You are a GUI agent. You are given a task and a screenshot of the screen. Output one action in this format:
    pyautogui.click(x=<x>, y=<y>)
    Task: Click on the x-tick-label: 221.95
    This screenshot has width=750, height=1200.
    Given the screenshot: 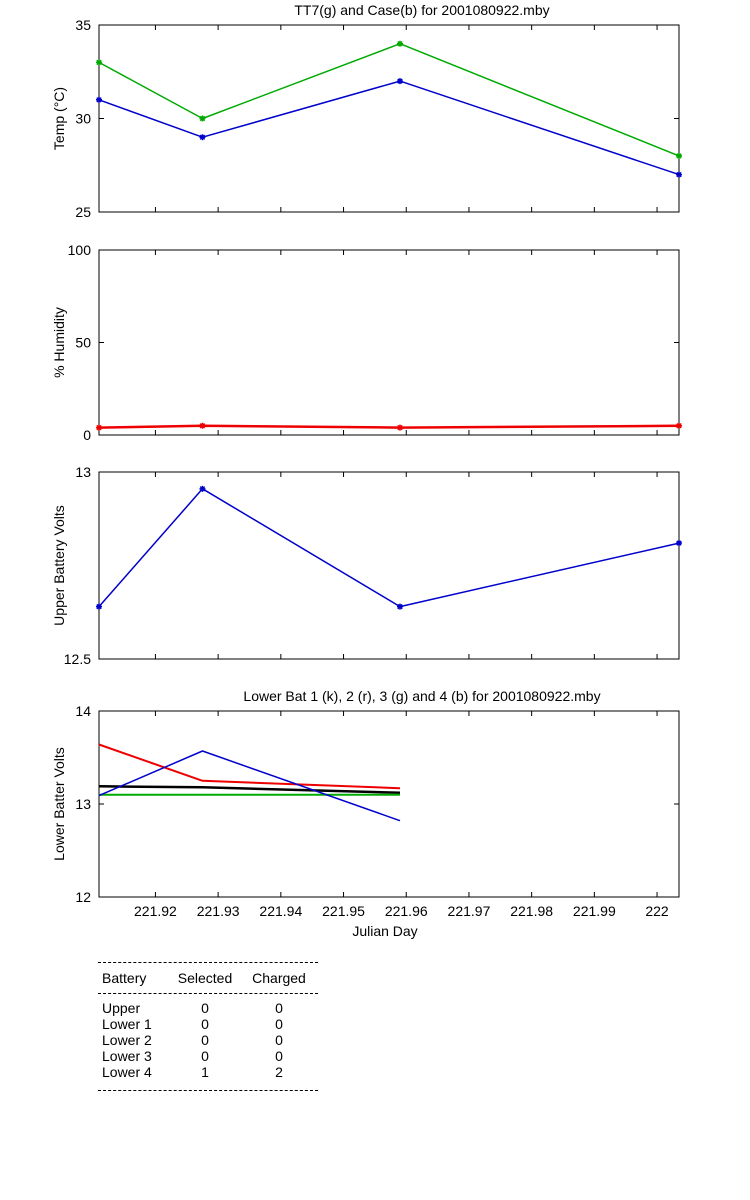 What is the action you would take?
    pyautogui.click(x=343, y=911)
    